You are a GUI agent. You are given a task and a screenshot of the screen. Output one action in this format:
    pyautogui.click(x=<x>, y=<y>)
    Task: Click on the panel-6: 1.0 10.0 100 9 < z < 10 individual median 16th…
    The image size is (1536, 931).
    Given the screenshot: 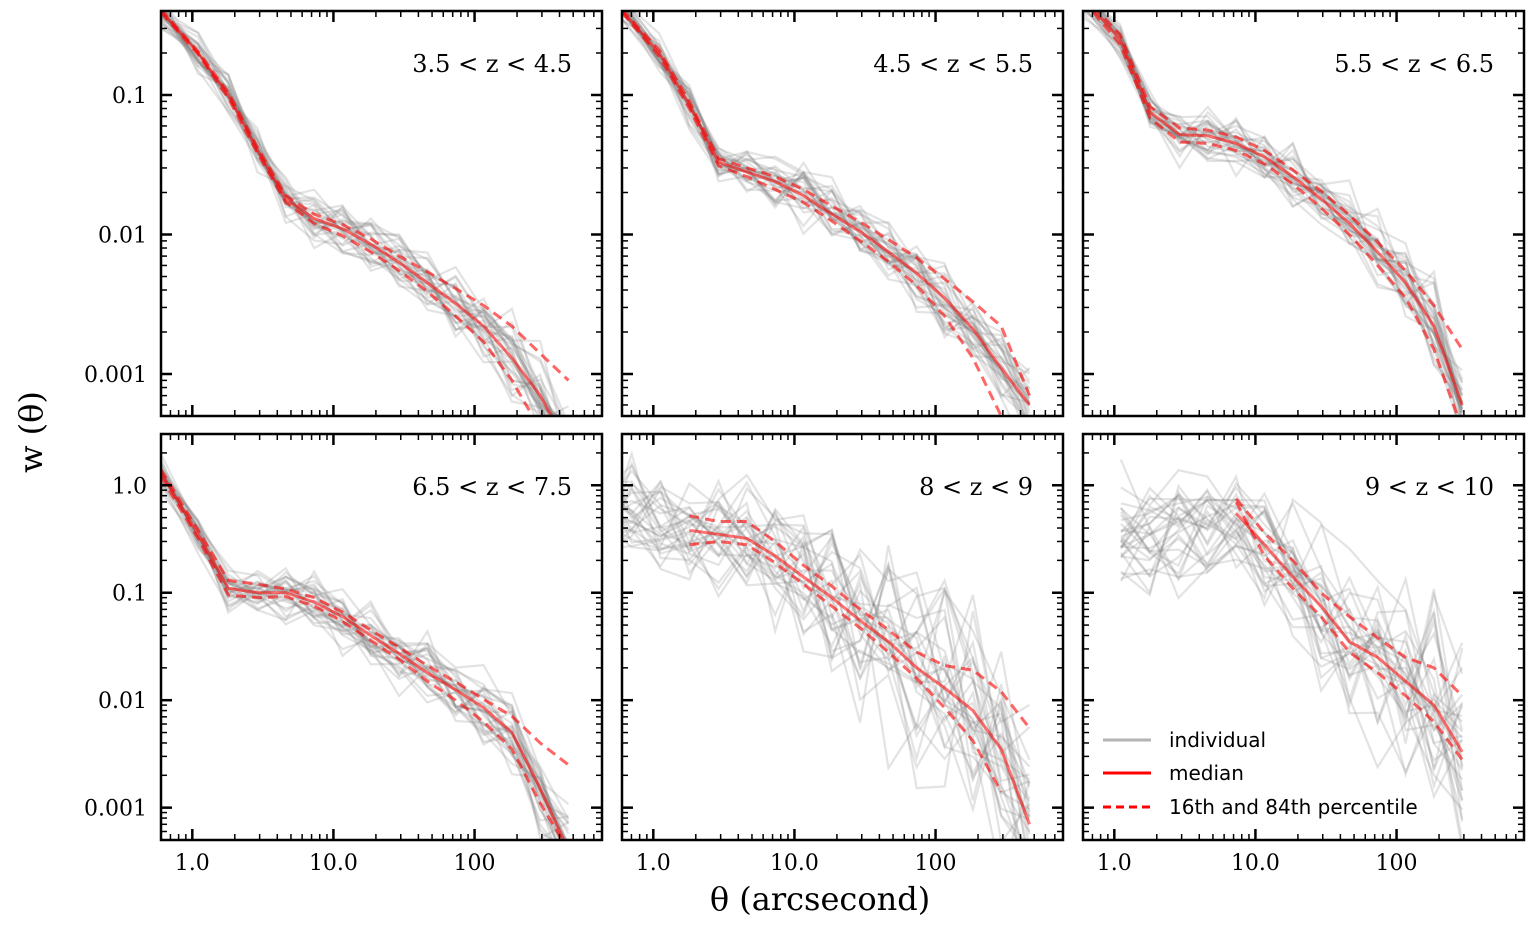 What is the action you would take?
    pyautogui.click(x=1303, y=654)
    